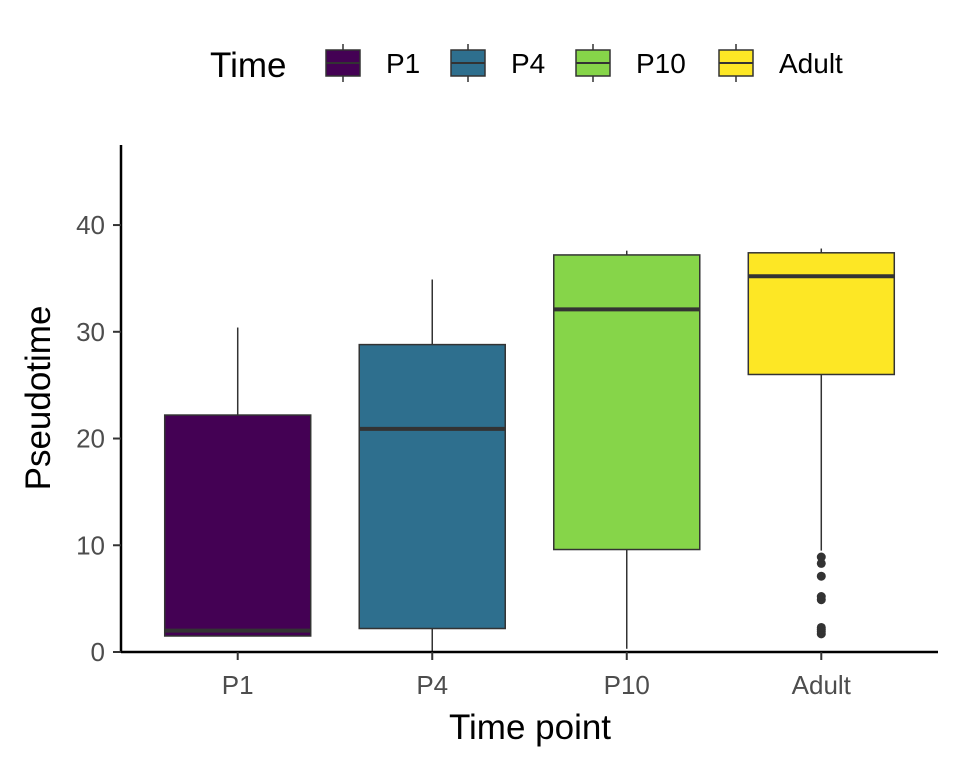  Describe the element at coordinates (537, 676) in the screenshot. I see `x-axis-ticks: P1 P4 P10 Adult` at that location.